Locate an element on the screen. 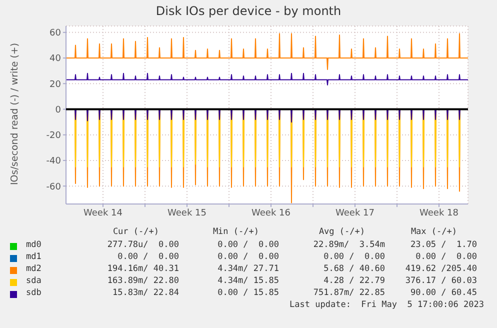 This screenshot has width=497, height=328. text: 15.83m/ 22.84 is located at coordinates (145, 293).